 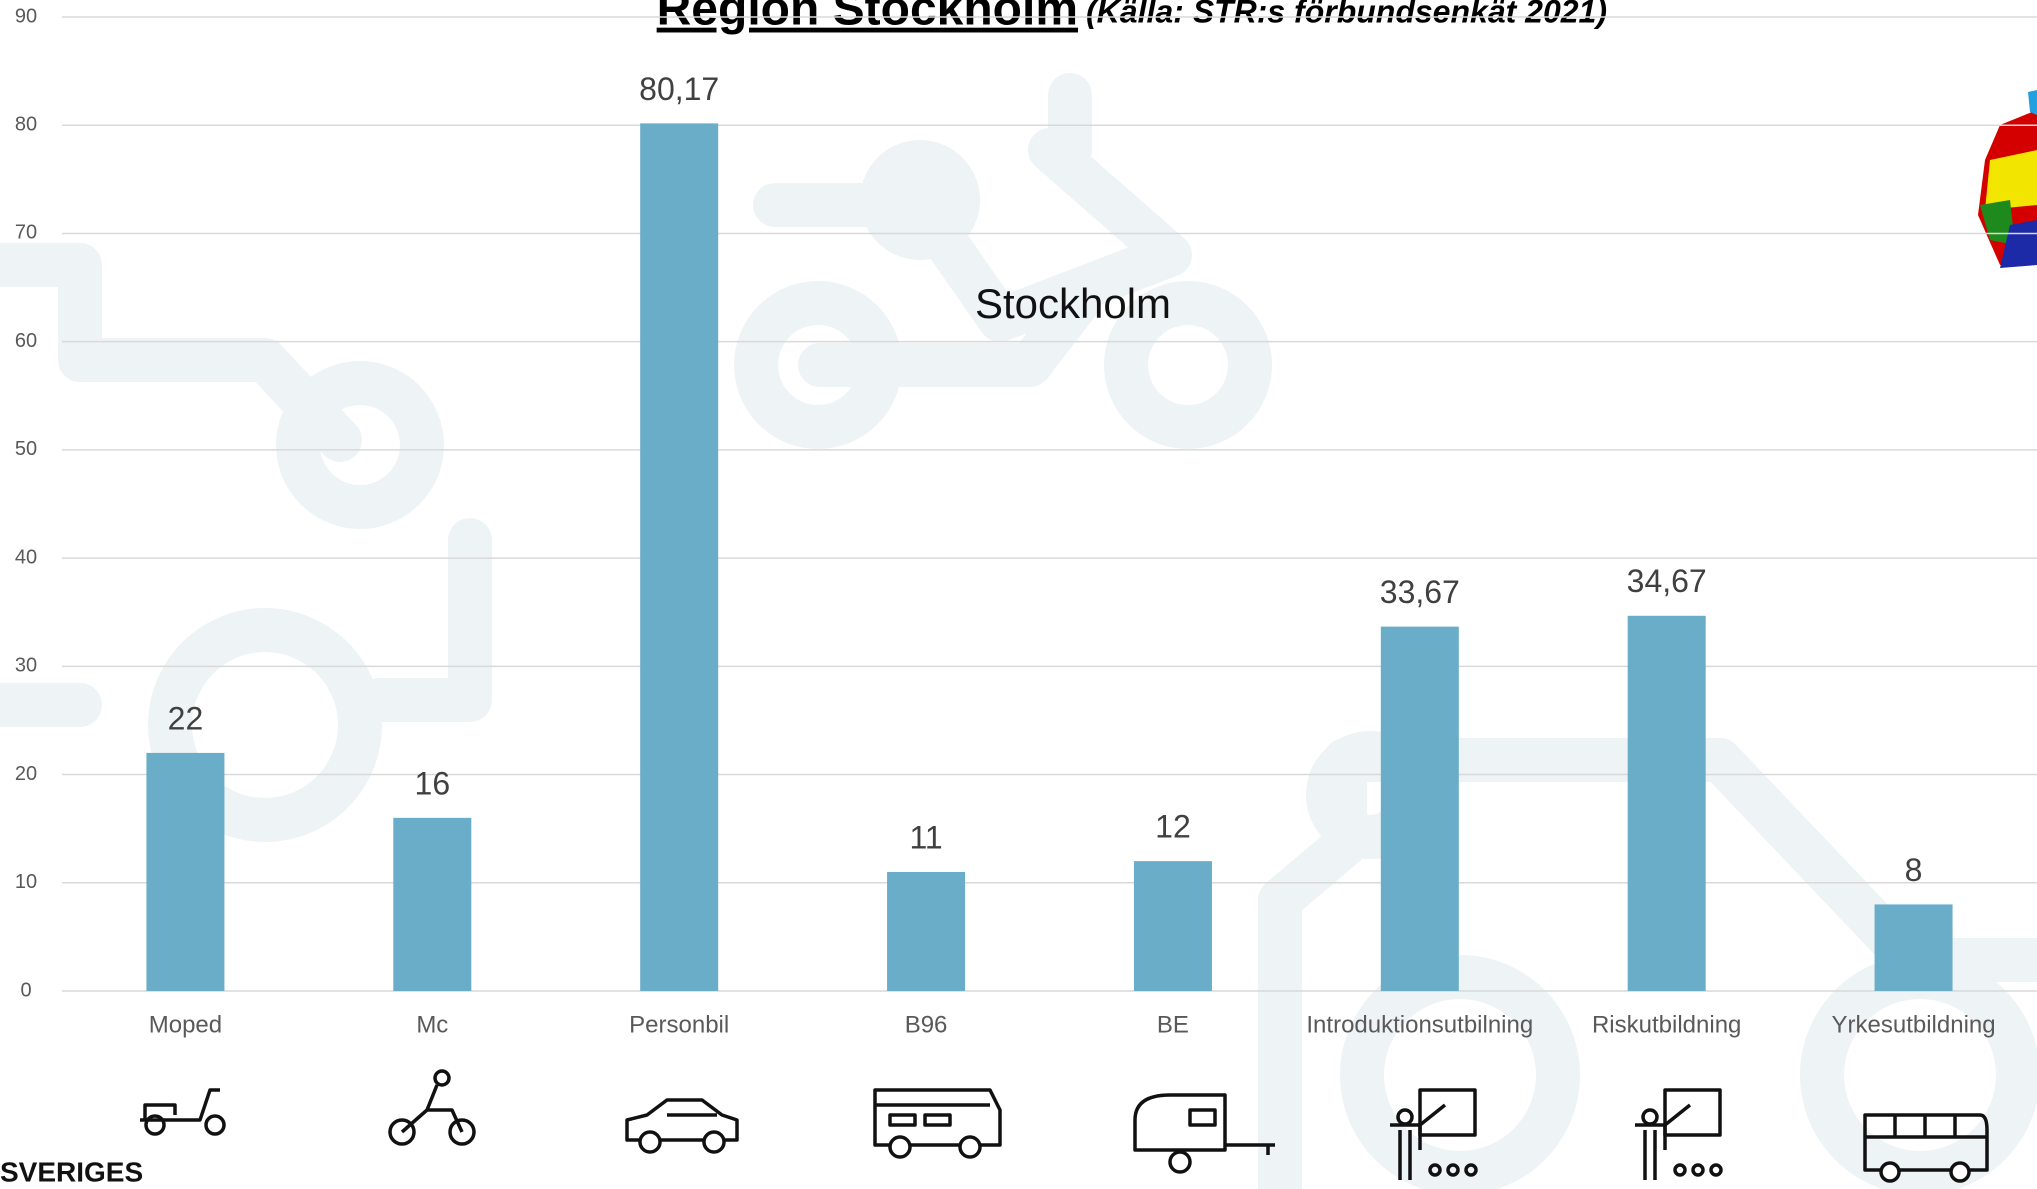 I want to click on x-tick-label: Moped, so click(x=185, y=1024).